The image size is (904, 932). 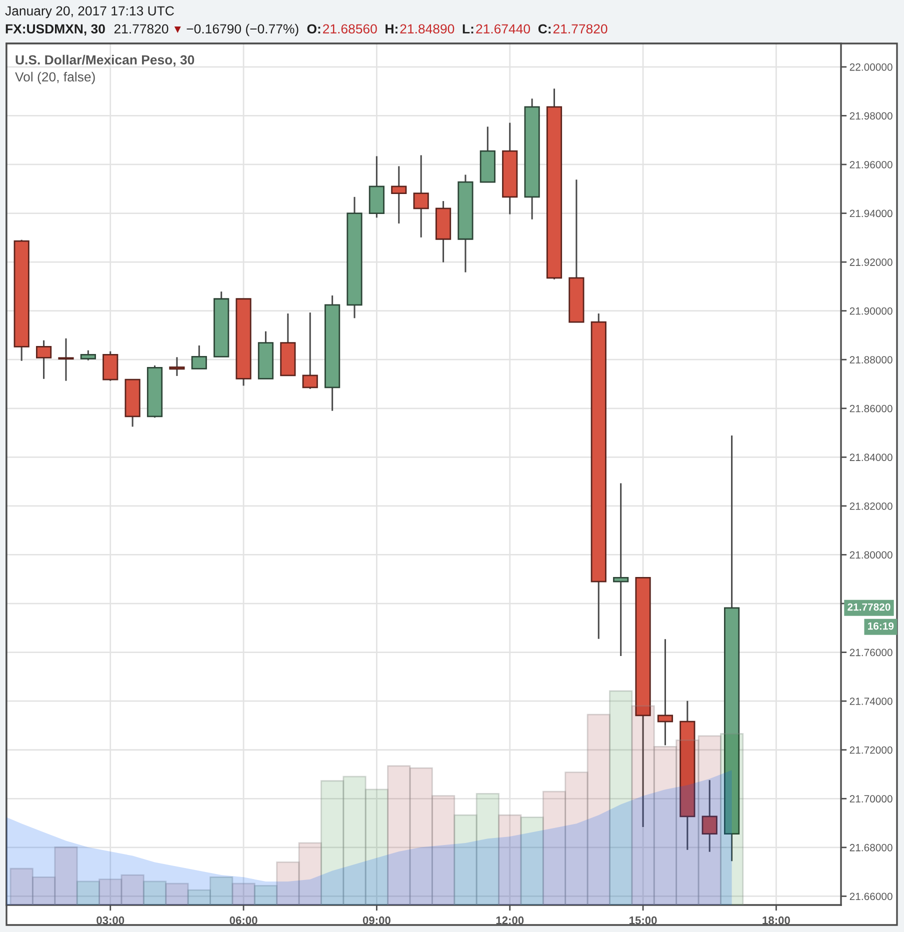 What do you see at coordinates (881, 626) in the screenshot?
I see `text: 16:19` at bounding box center [881, 626].